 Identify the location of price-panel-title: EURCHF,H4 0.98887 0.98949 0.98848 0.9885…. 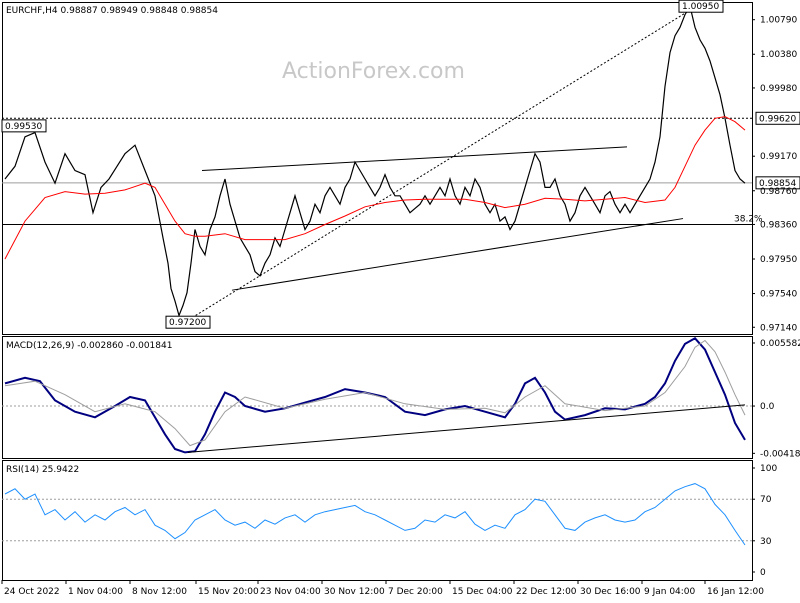
(112, 11).